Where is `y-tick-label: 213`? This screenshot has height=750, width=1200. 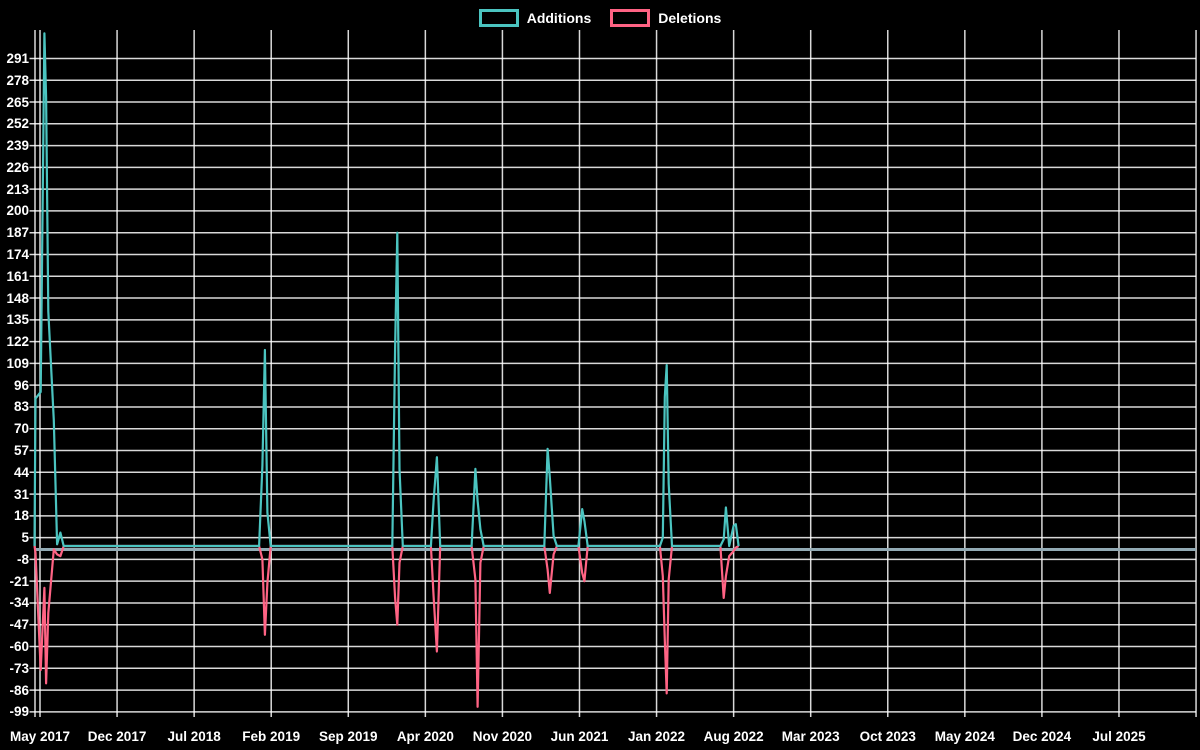
y-tick-label: 213 is located at coordinates (17, 189).